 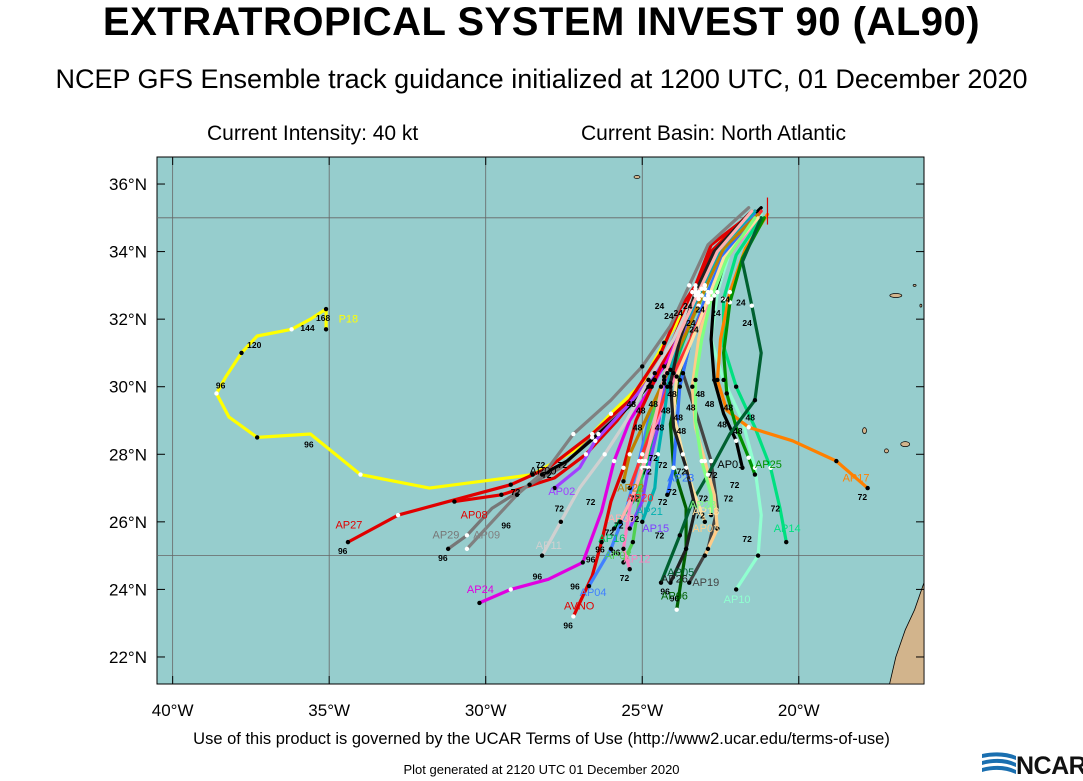 What do you see at coordinates (705, 529) in the screenshot?
I see `track-label-ap03: AP03` at bounding box center [705, 529].